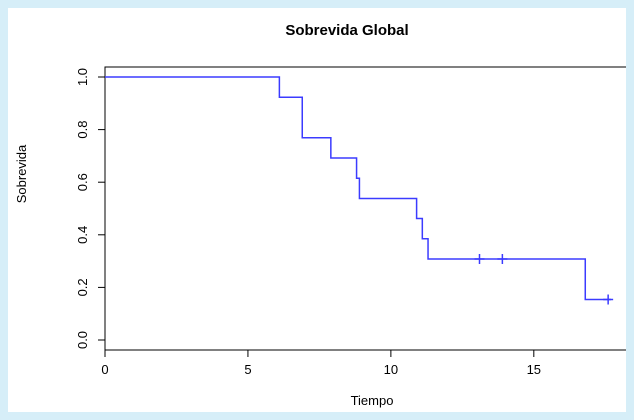 The image size is (634, 420). I want to click on x-tick-label: 0, so click(104, 369).